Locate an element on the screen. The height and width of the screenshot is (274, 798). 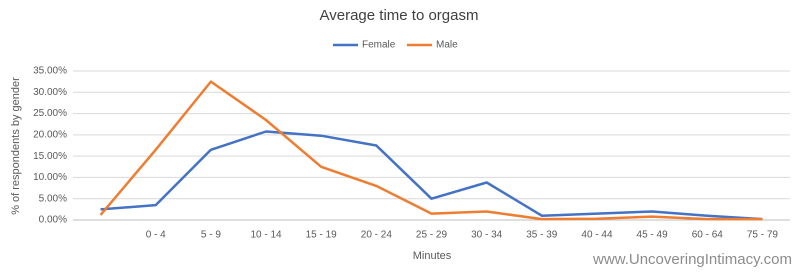
chart-title: Average time to orgasm is located at coordinates (399, 15).